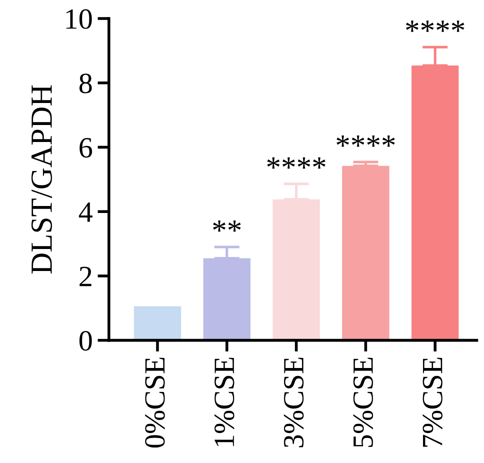  Describe the element at coordinates (294, 403) in the screenshot. I see `x-tick-label: 3%CSE` at that location.